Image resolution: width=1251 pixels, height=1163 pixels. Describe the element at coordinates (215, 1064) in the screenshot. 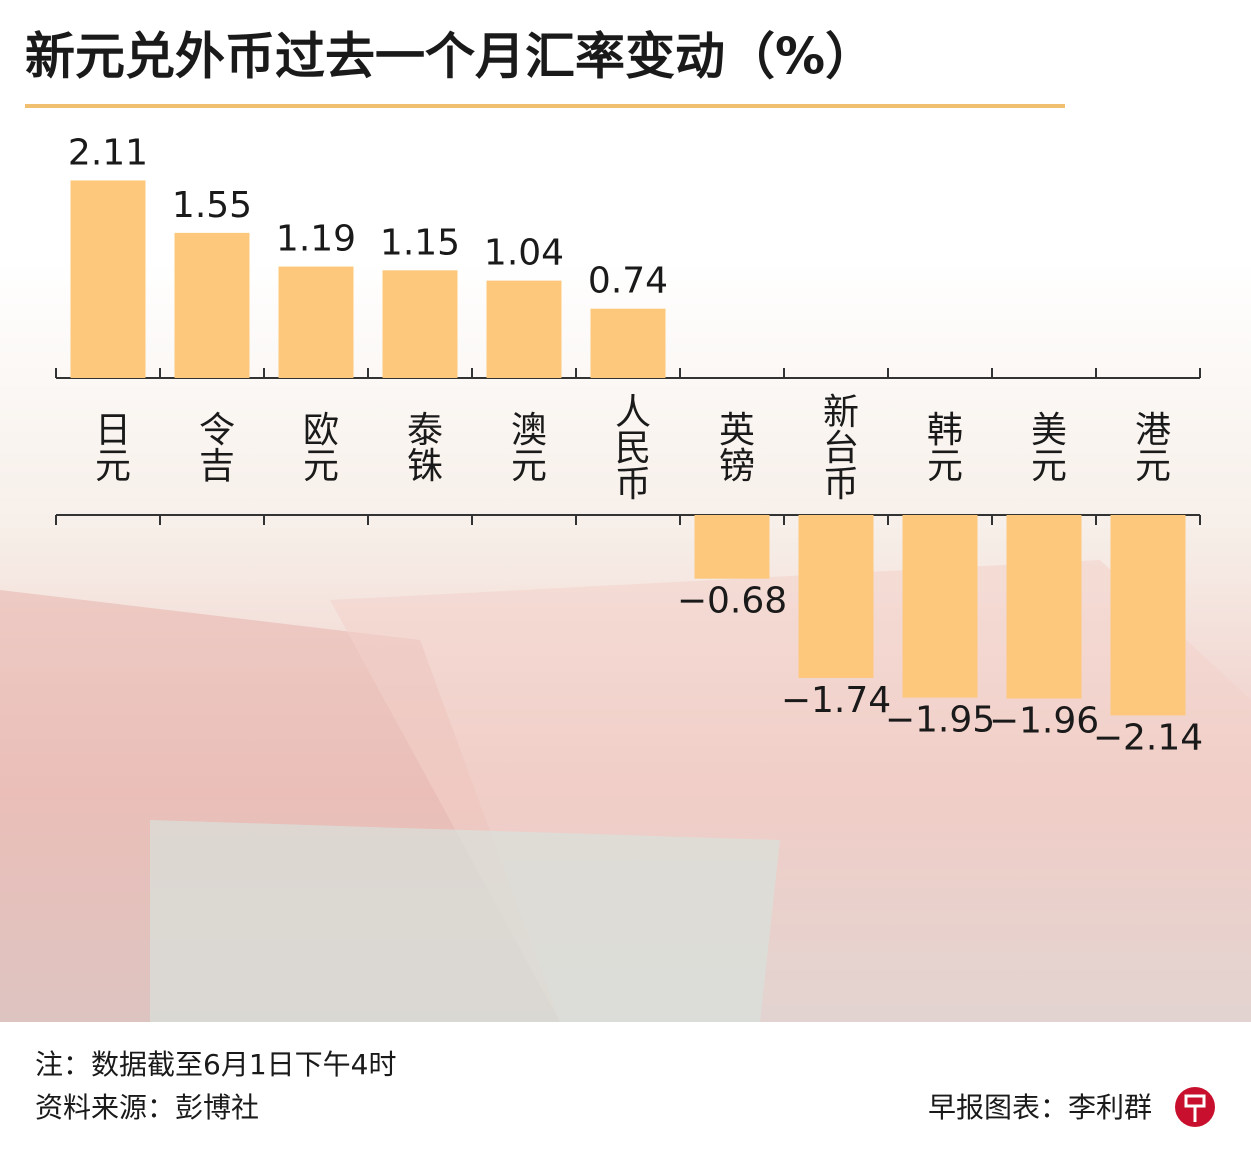

I see `note: 注：数据截至6月1日下午4时` at that location.